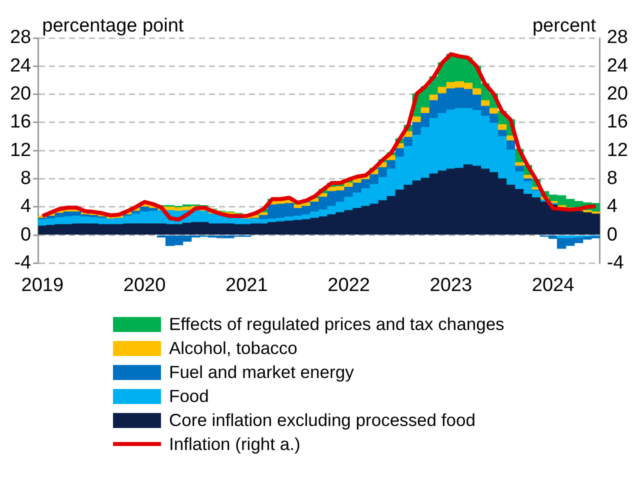  What do you see at coordinates (564, 26) in the screenshot?
I see `y2-axis-title: percent` at bounding box center [564, 26].